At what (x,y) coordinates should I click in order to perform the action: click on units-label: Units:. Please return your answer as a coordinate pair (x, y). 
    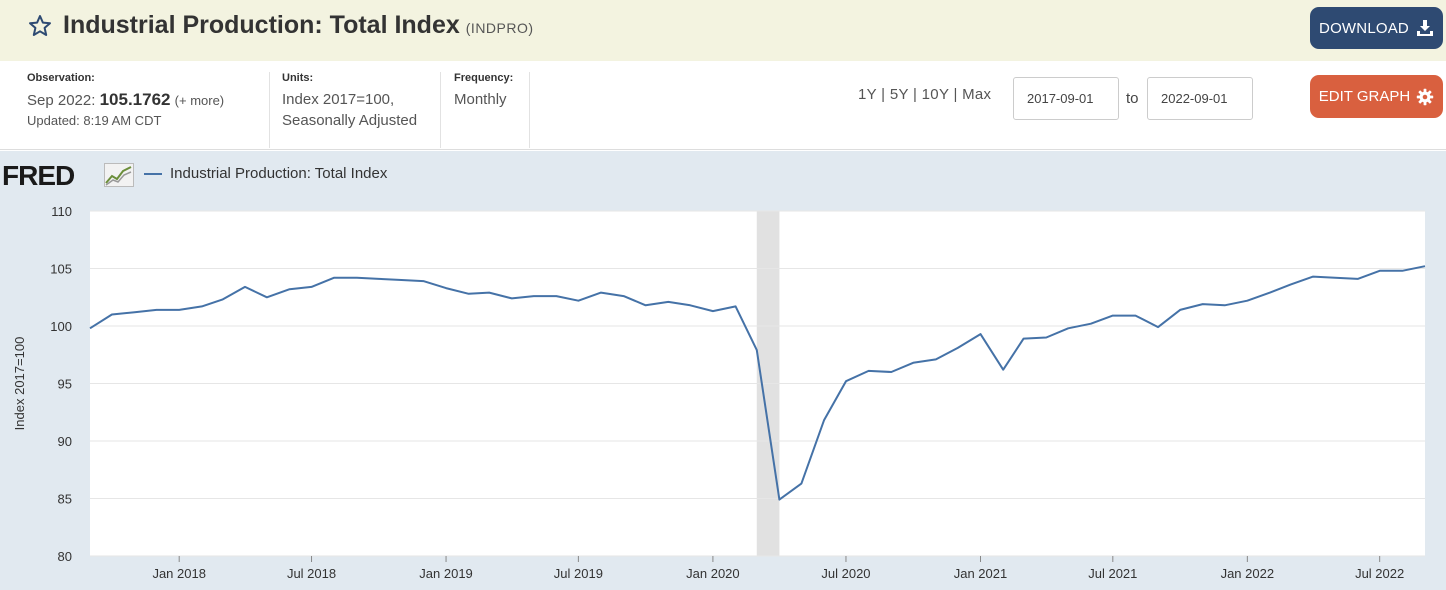
    Looking at the image, I should click on (298, 78).